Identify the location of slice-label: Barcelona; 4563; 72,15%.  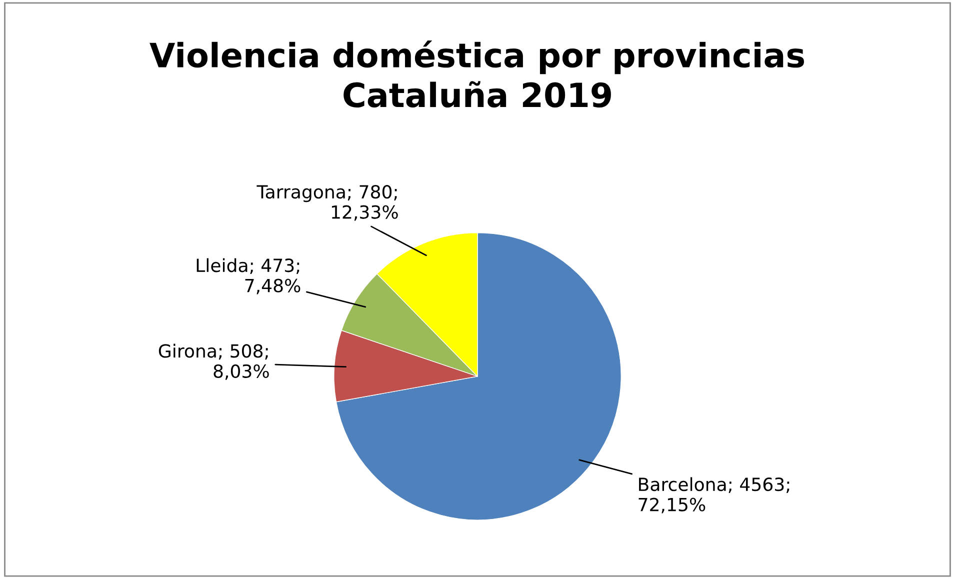
(714, 495).